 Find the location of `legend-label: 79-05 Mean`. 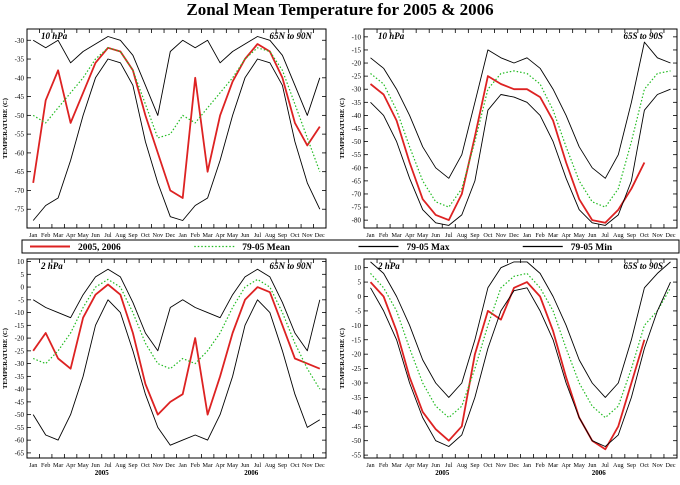

legend-label: 79-05 Mean is located at coordinates (266, 248).